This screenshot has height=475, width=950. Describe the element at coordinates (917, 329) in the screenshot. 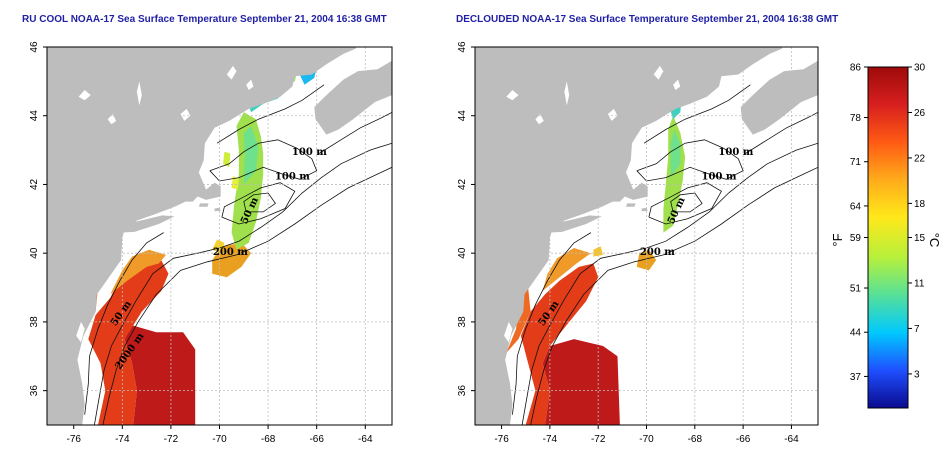

I see `celsius-tick-label: 7` at that location.